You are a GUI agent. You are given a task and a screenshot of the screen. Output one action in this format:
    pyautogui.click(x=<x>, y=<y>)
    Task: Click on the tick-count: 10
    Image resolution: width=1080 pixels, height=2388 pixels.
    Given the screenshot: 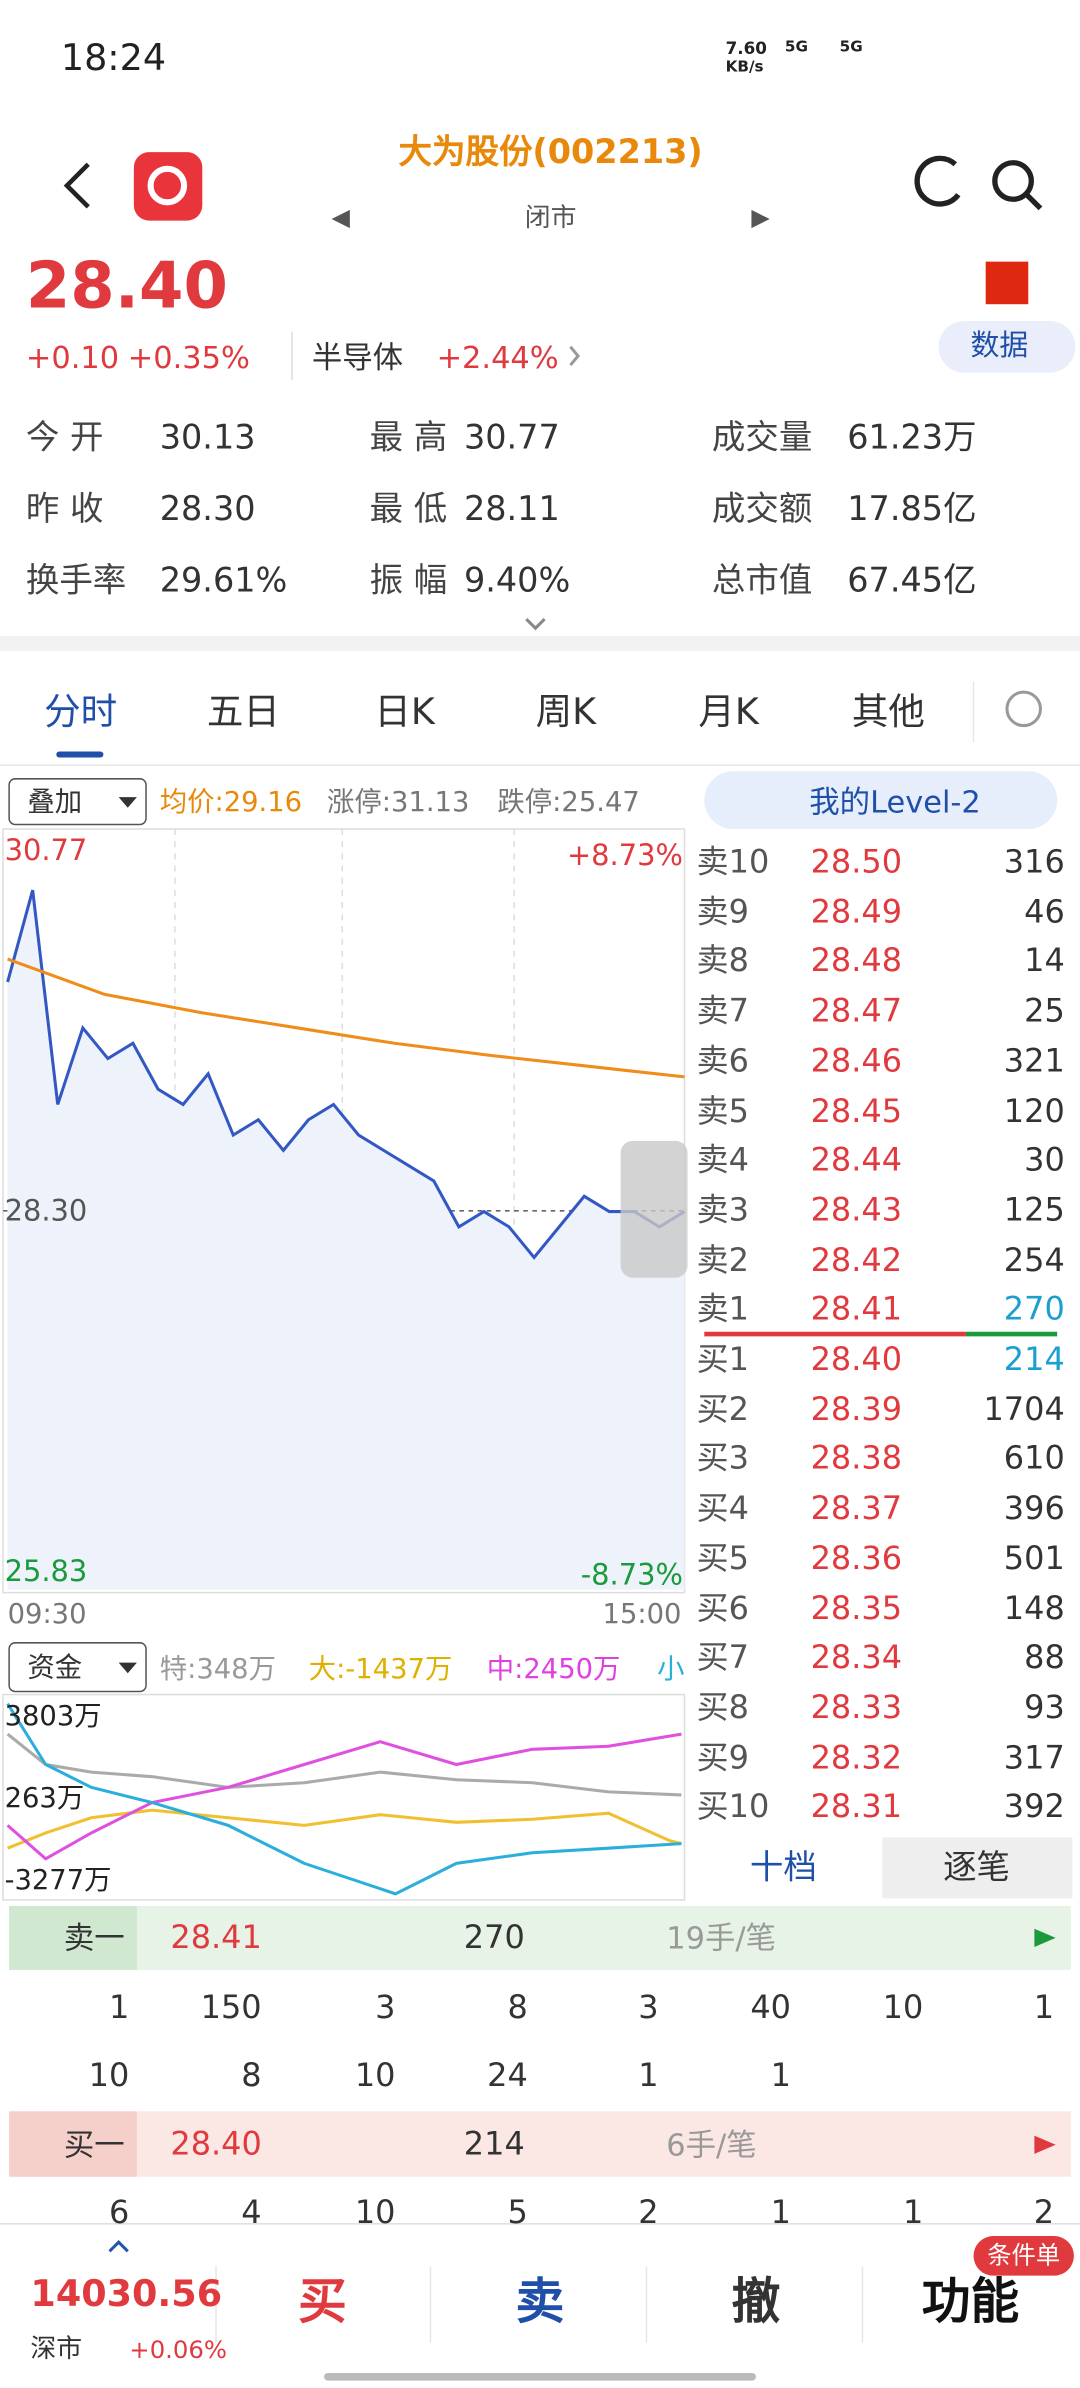 What is the action you would take?
    pyautogui.click(x=109, y=2075)
    